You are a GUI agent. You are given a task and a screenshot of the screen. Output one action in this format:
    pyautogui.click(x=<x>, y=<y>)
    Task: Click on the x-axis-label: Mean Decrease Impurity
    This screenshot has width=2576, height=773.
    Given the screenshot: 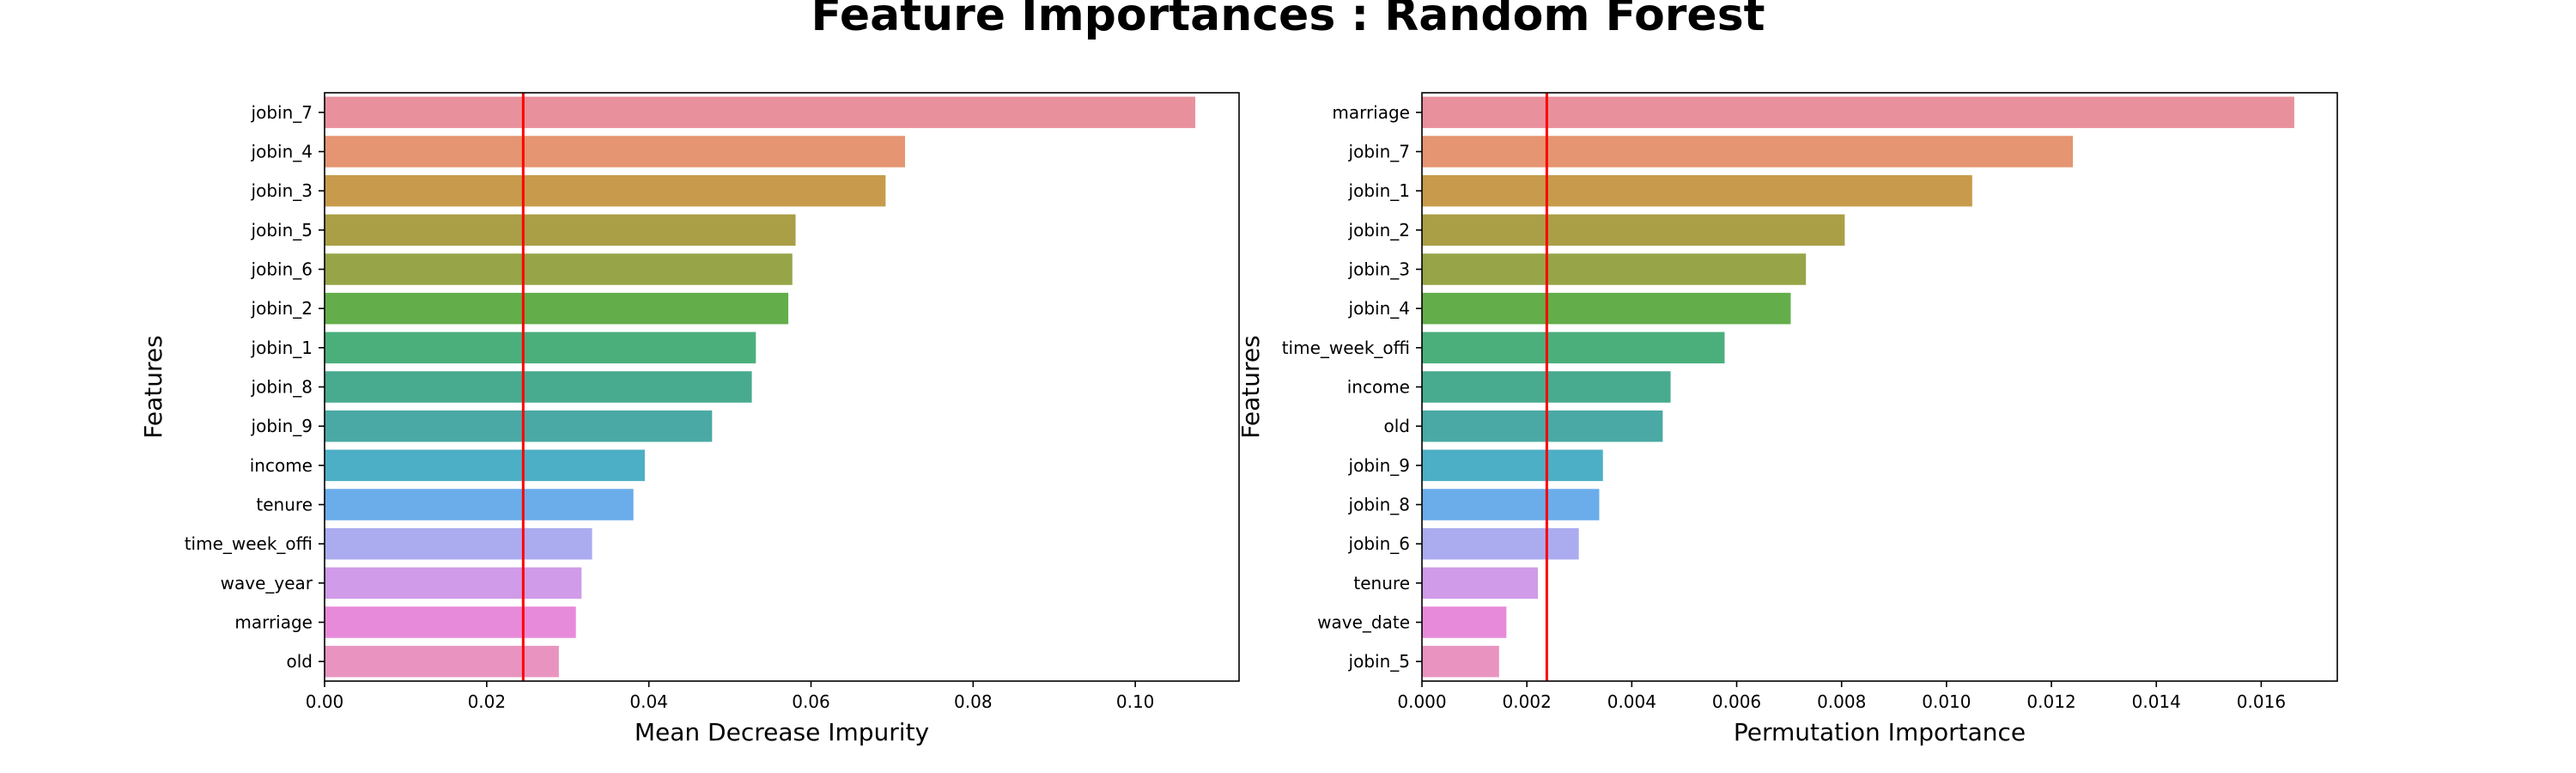 What is the action you would take?
    pyautogui.click(x=782, y=732)
    